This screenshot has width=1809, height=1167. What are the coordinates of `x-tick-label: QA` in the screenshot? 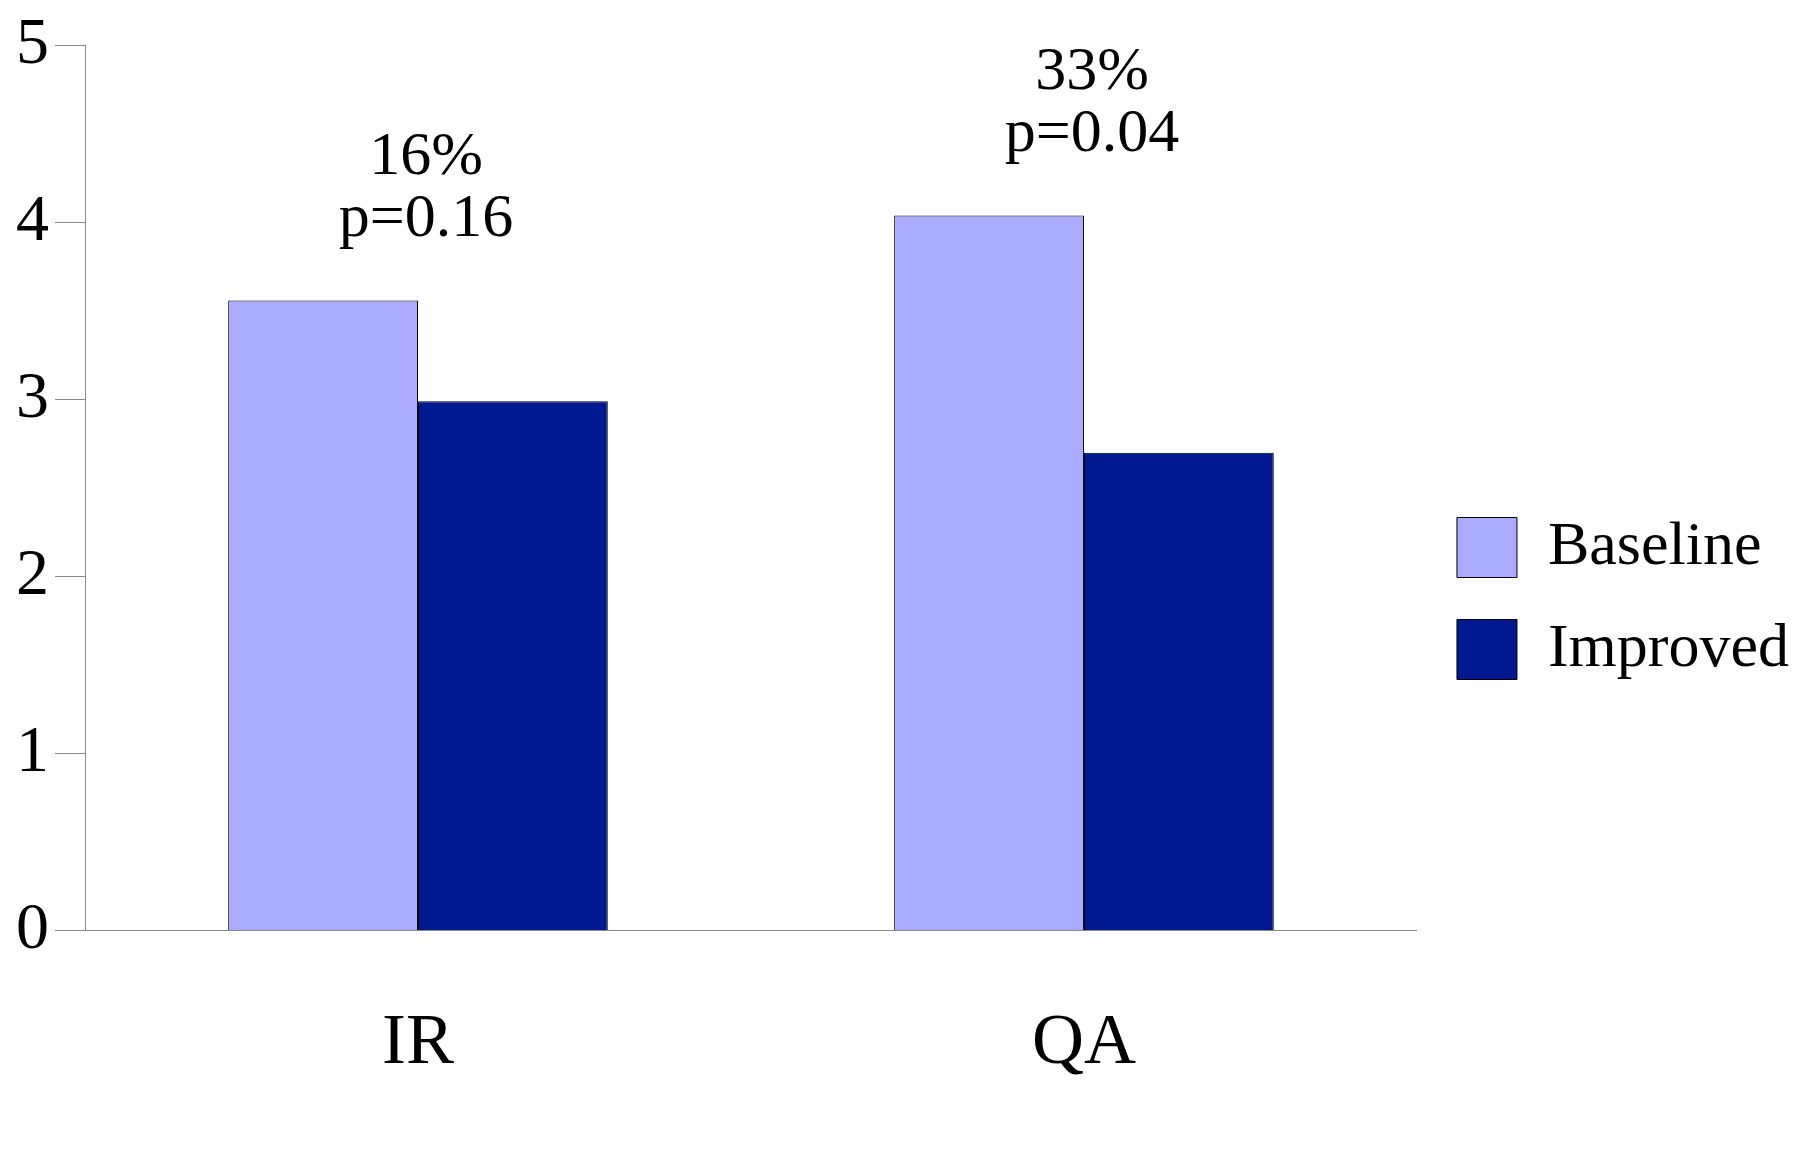 It's located at (1083, 1038).